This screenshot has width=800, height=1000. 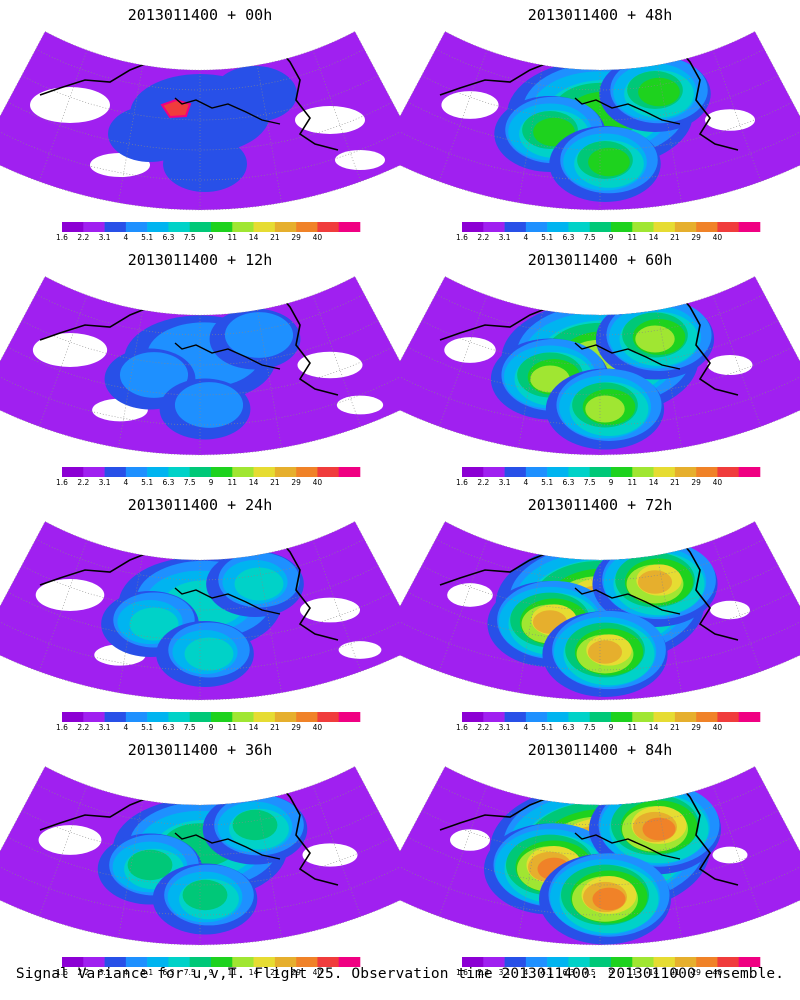 What do you see at coordinates (318, 482) in the screenshot?
I see `colorbar-label: 40` at bounding box center [318, 482].